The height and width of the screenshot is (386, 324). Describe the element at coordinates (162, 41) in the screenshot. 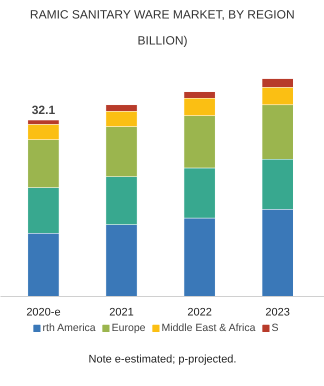

I see `chart-subtitle: BILLION)` at that location.